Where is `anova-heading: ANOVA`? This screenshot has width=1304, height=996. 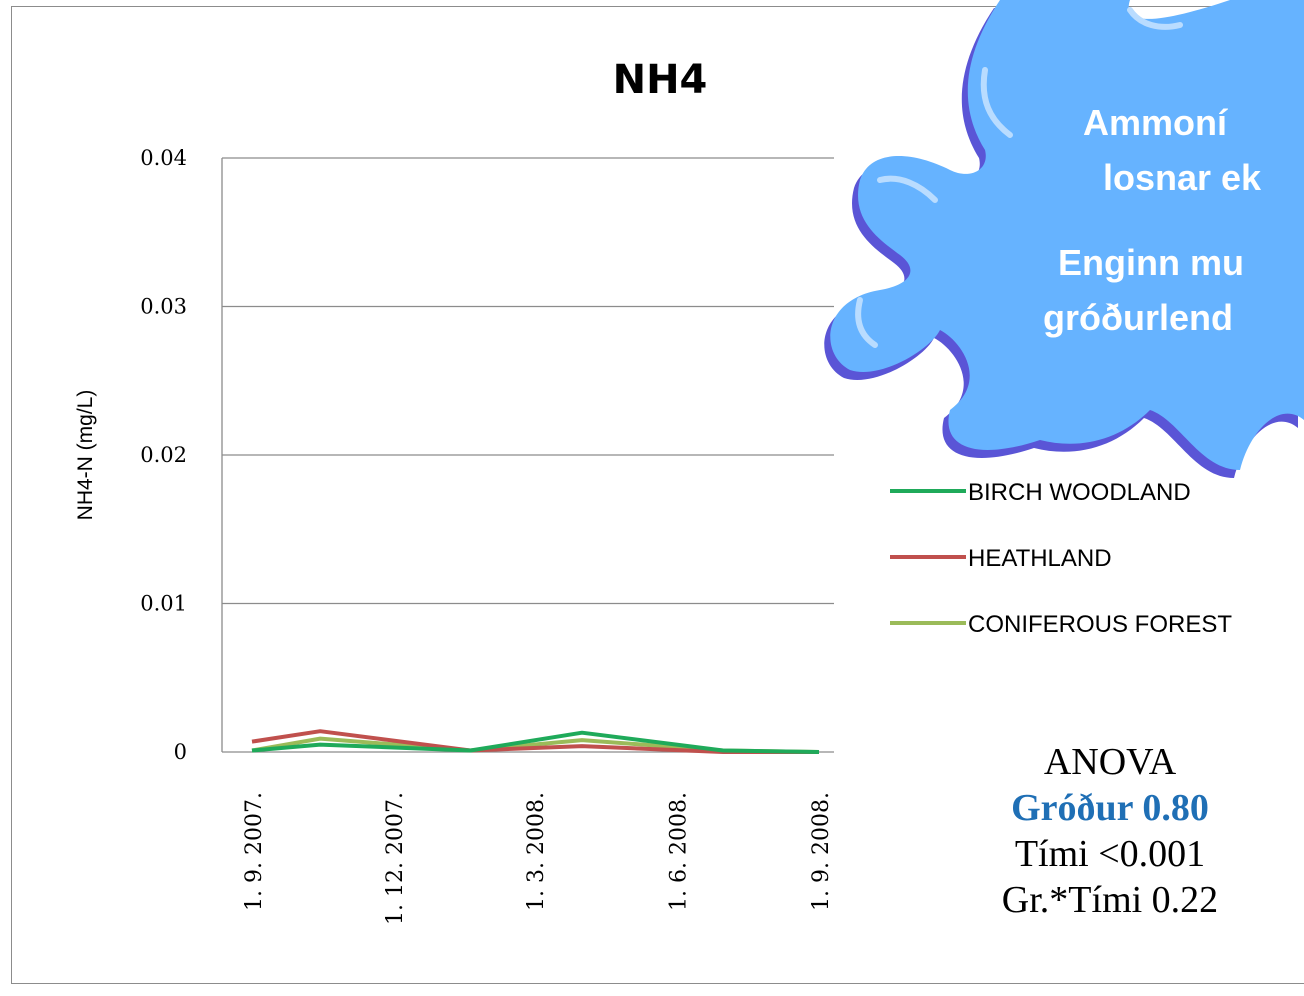
anova-heading: ANOVA is located at coordinates (1110, 762).